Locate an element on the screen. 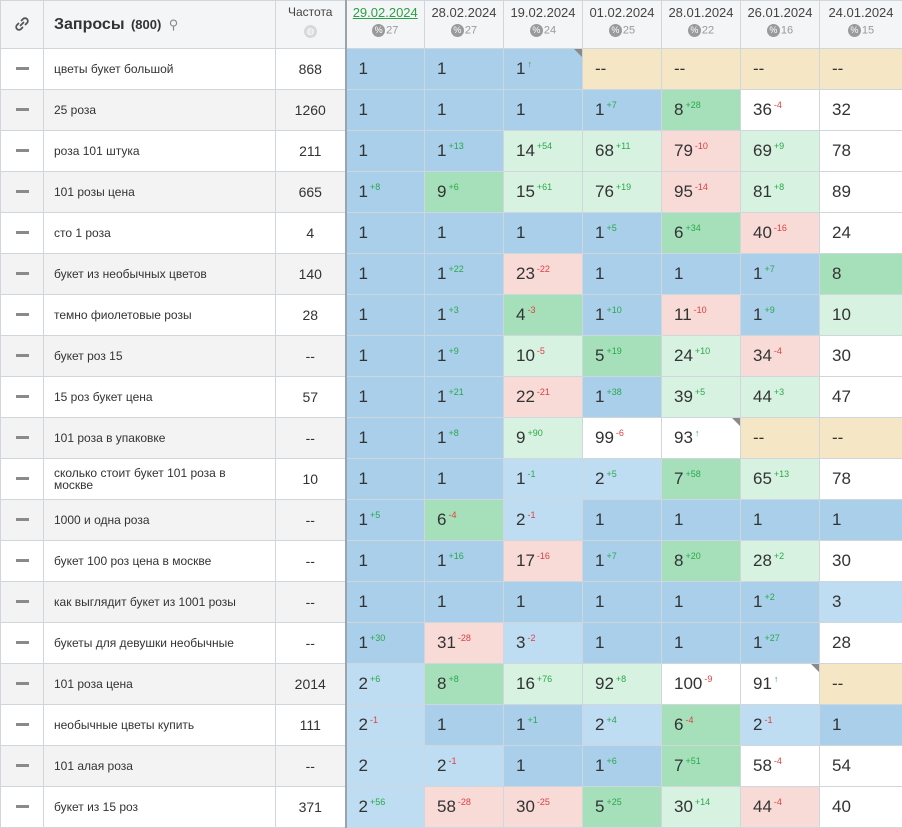  date-label: 29.02.2024 is located at coordinates (386, 13).